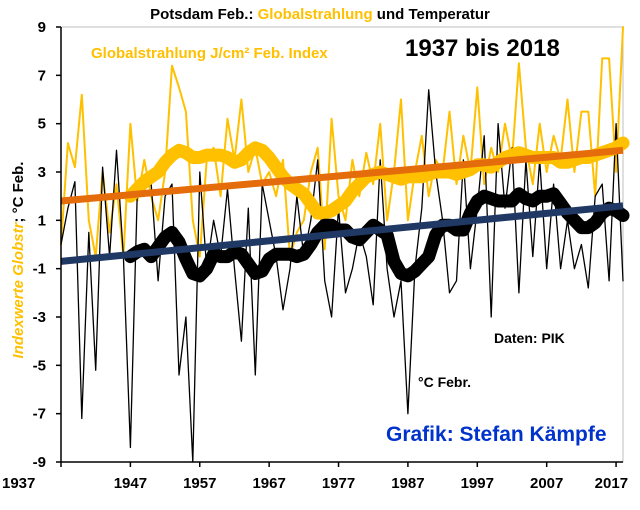 The height and width of the screenshot is (510, 640). Describe the element at coordinates (39, 317) in the screenshot. I see `y-tick-label: -3` at that location.